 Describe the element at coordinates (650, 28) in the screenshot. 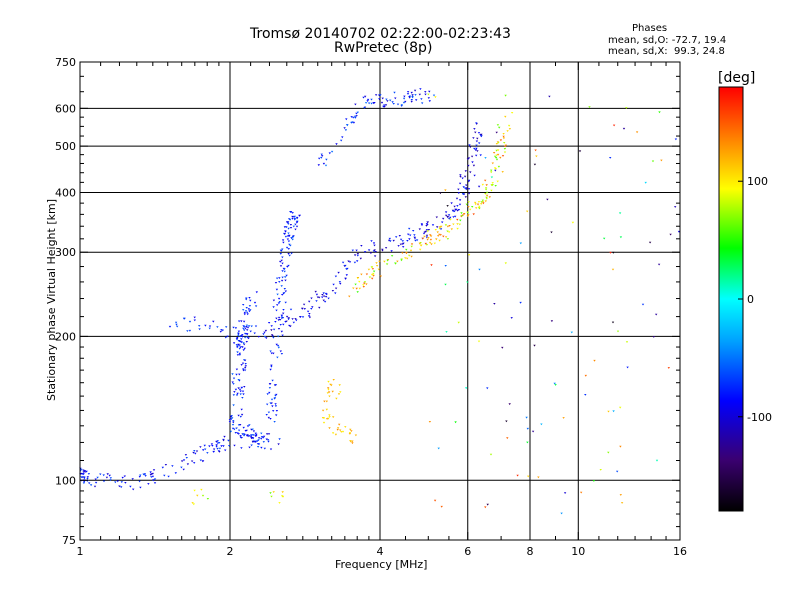

I see `phases-stats-title: Phases` at that location.